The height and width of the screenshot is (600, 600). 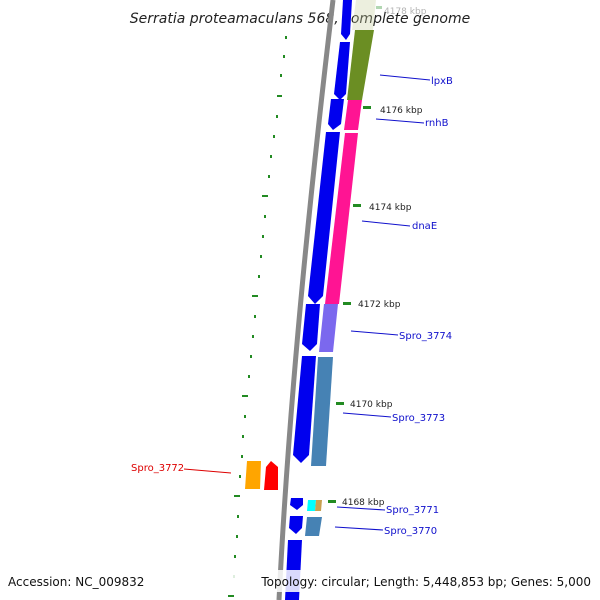 What do you see at coordinates (311, 505) in the screenshot?
I see `cds-spro-3771-a` at bounding box center [311, 505].